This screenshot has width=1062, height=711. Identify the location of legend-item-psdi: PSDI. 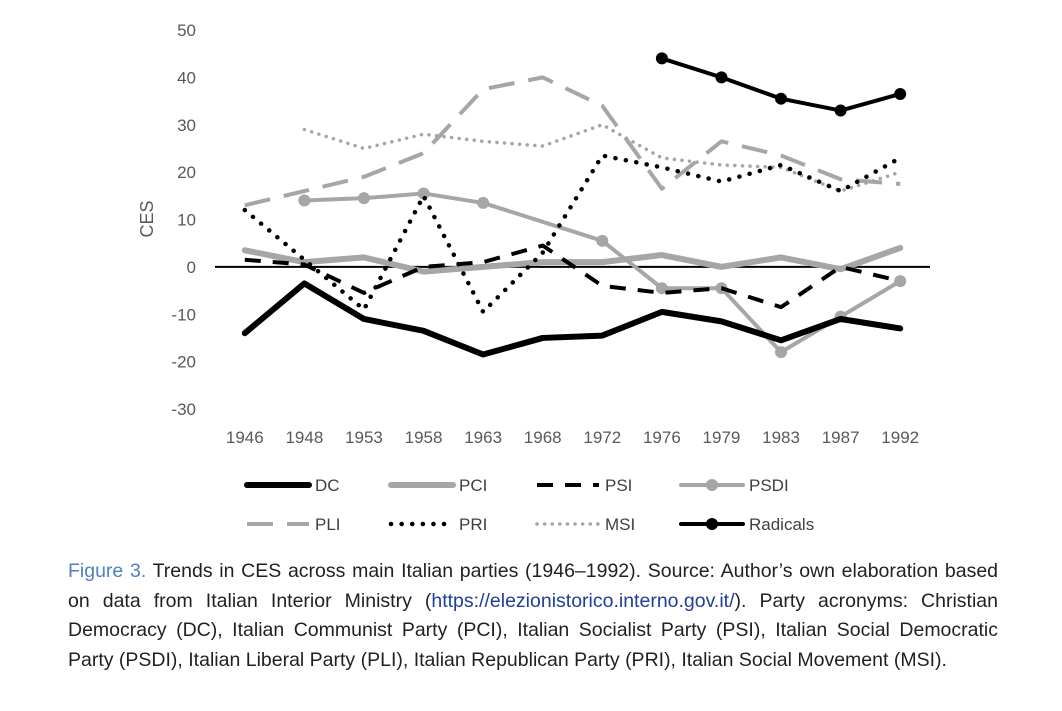
(734, 485).